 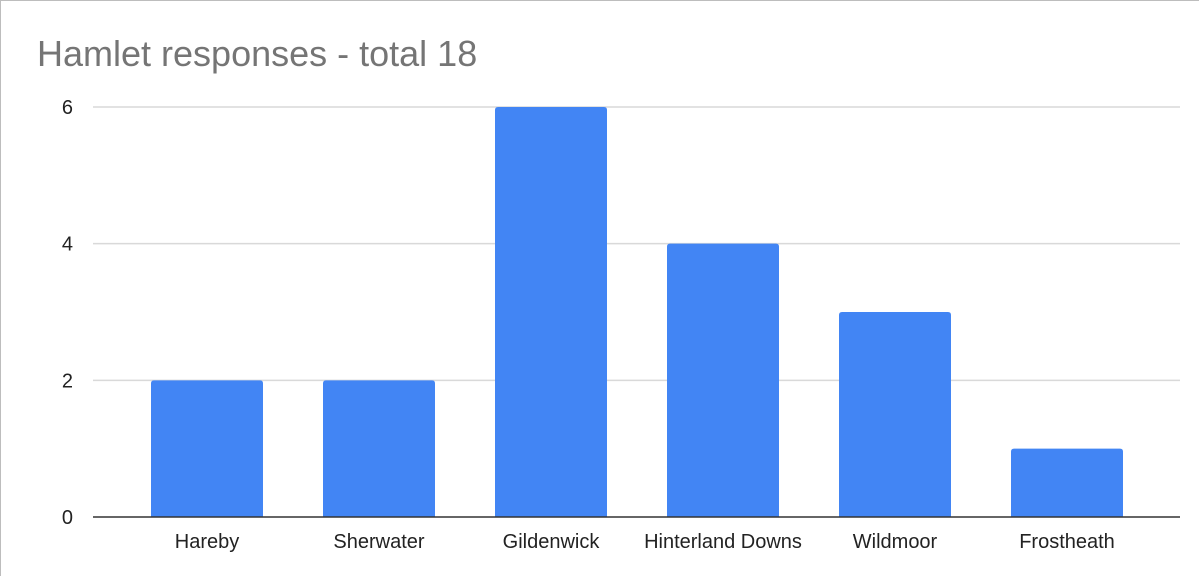 I want to click on y-tick-label: 4, so click(x=67, y=245).